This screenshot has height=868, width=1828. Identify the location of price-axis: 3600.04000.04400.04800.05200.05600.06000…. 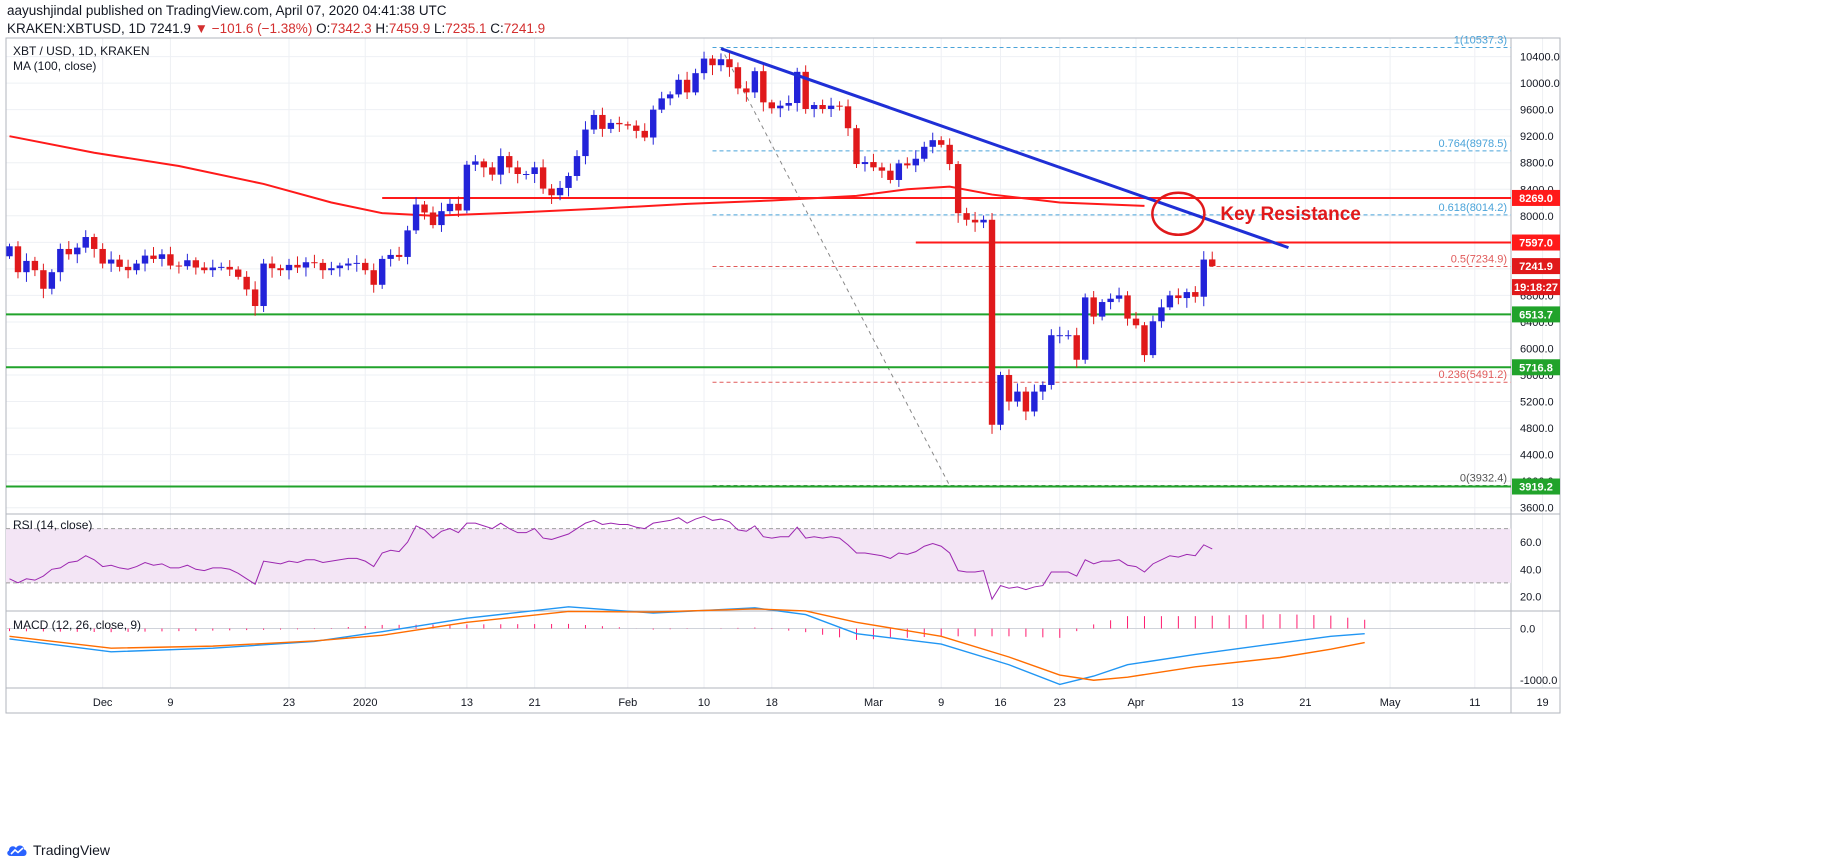
(1536, 369).